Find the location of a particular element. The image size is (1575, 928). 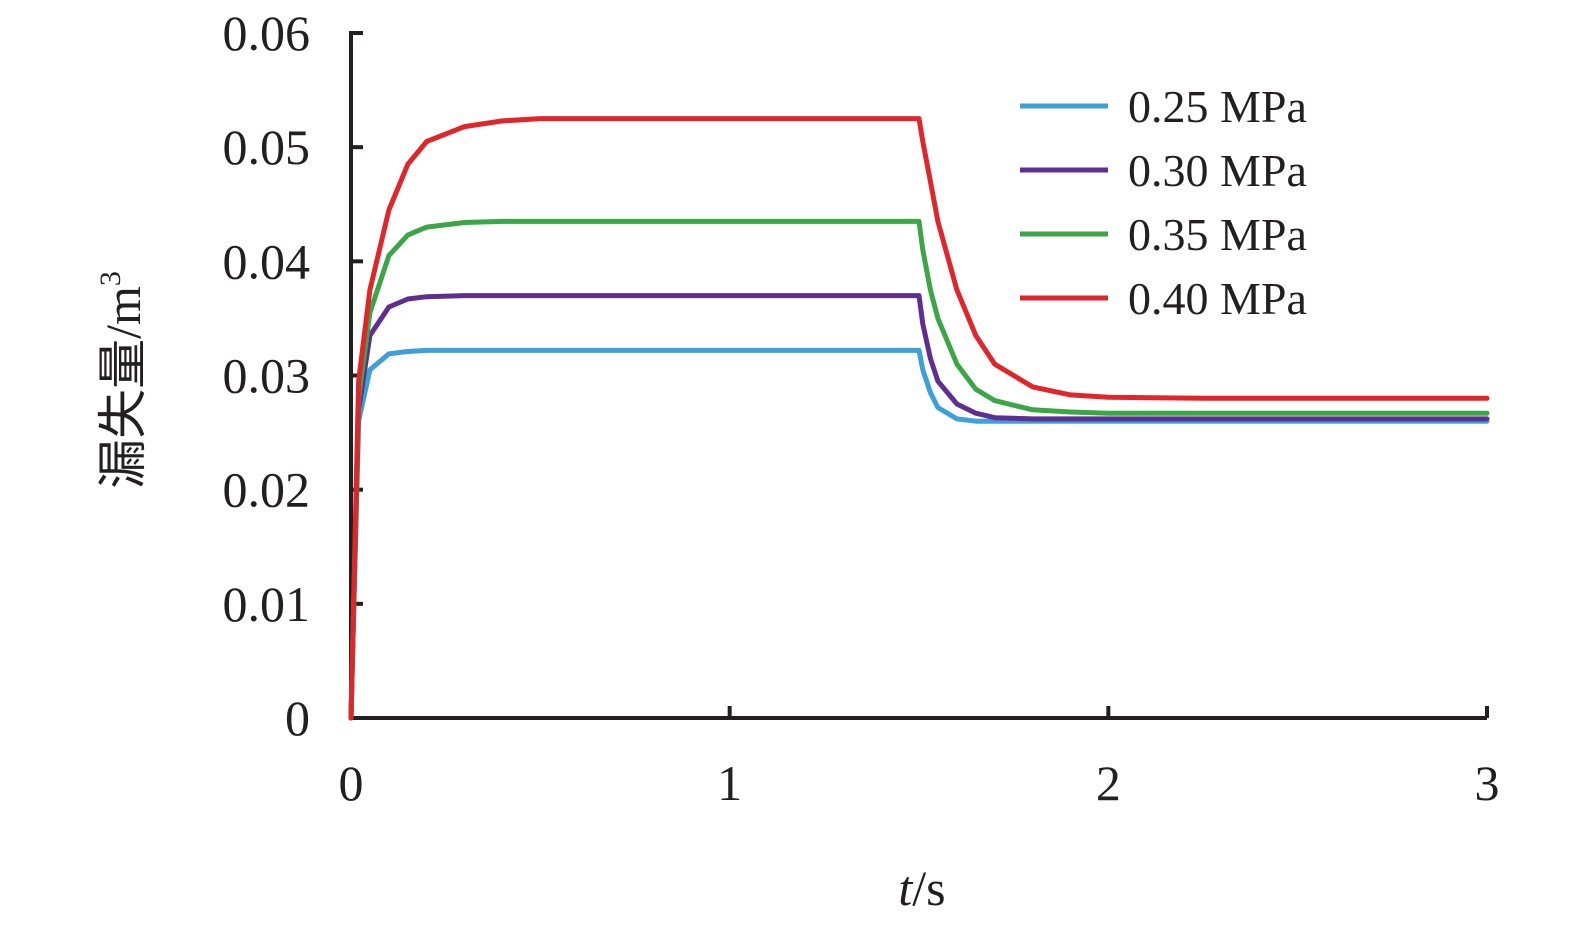

y-tick-label: 0.05 is located at coordinates (267, 147).